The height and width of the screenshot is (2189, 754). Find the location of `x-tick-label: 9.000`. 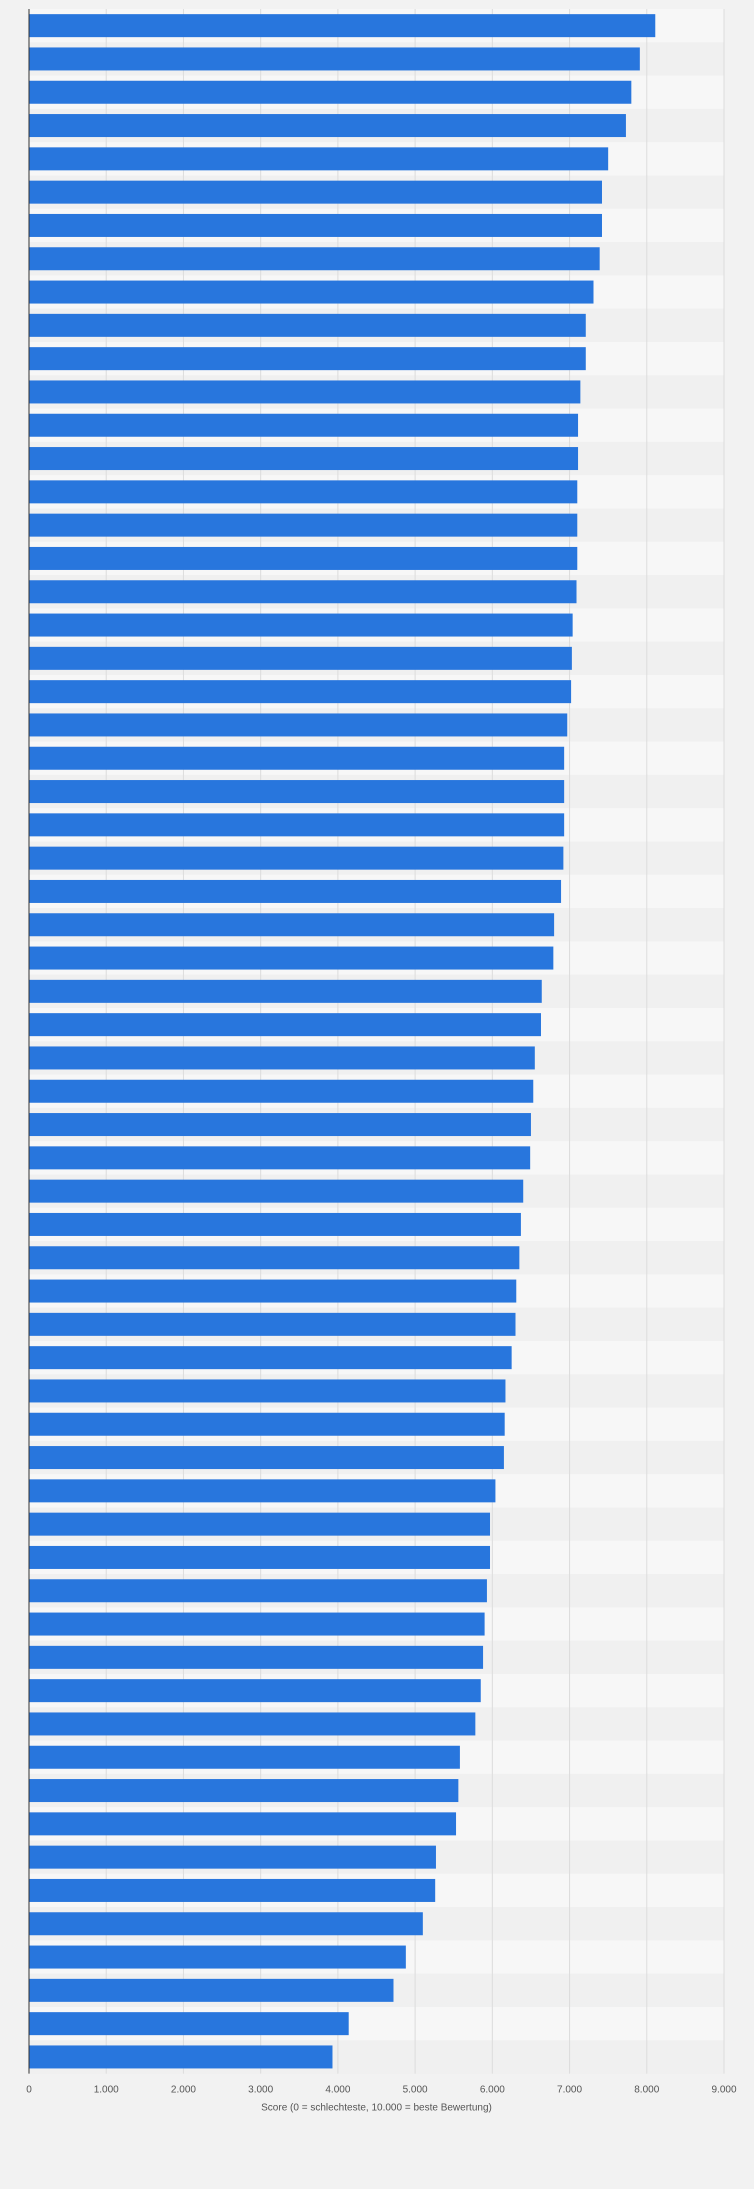

x-tick-label: 9.000 is located at coordinates (723, 2090).